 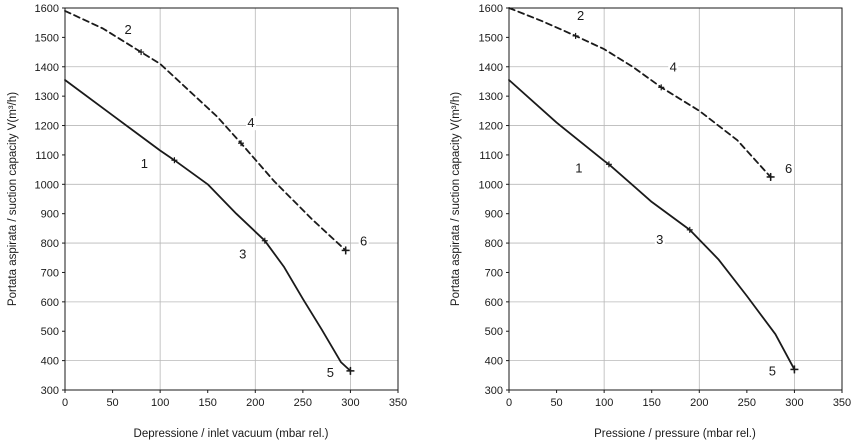 What do you see at coordinates (675, 434) in the screenshot?
I see `x-axis-title: Pressione / pressure (mbar rel.)` at bounding box center [675, 434].